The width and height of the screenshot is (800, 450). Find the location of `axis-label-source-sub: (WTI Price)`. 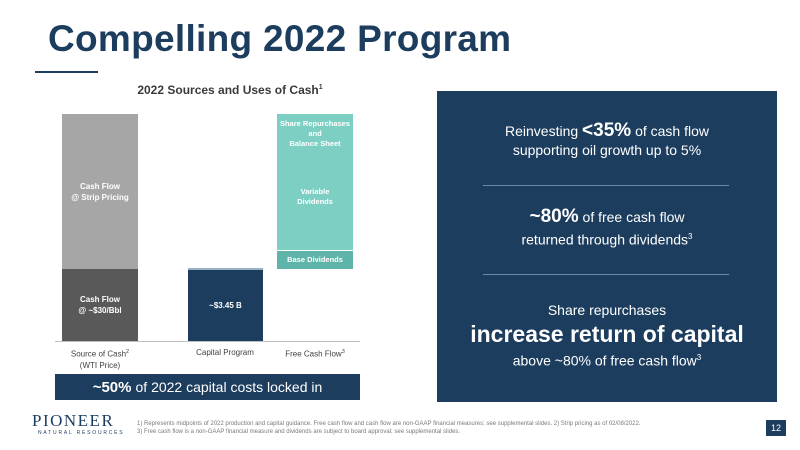

axis-label-source-sub: (WTI Price) is located at coordinates (100, 365).